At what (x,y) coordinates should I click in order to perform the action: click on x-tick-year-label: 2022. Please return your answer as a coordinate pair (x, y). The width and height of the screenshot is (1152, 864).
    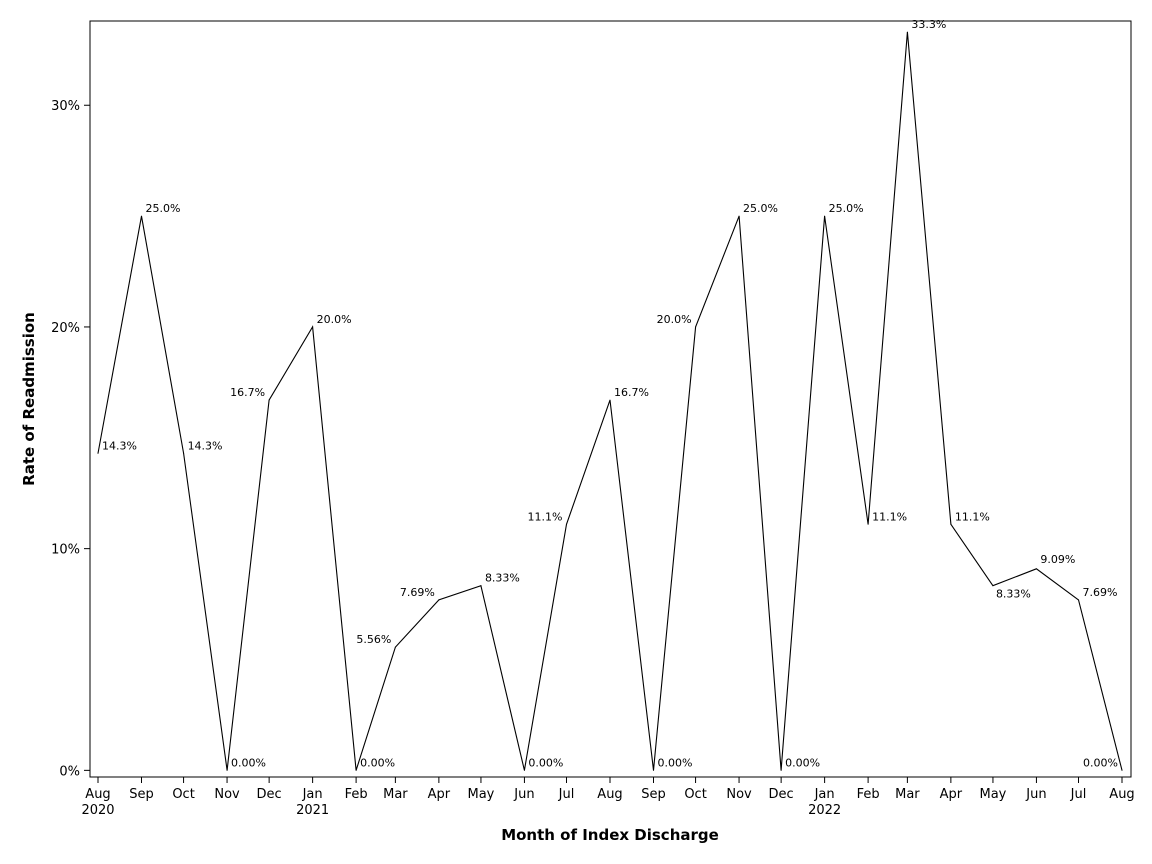
    Looking at the image, I should click on (824, 810).